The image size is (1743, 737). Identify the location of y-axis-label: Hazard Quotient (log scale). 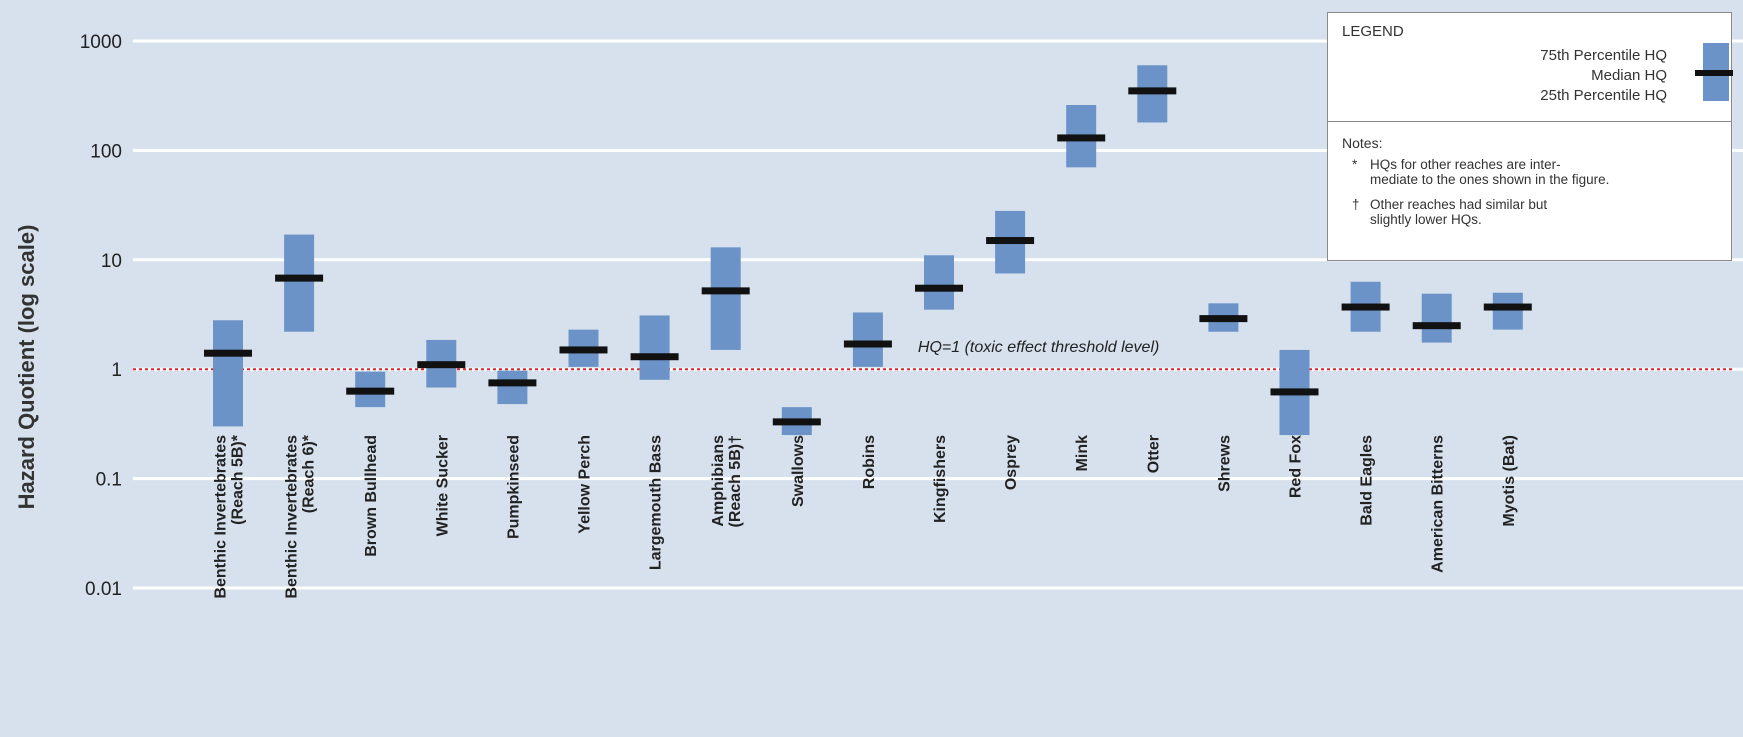
(26, 367).